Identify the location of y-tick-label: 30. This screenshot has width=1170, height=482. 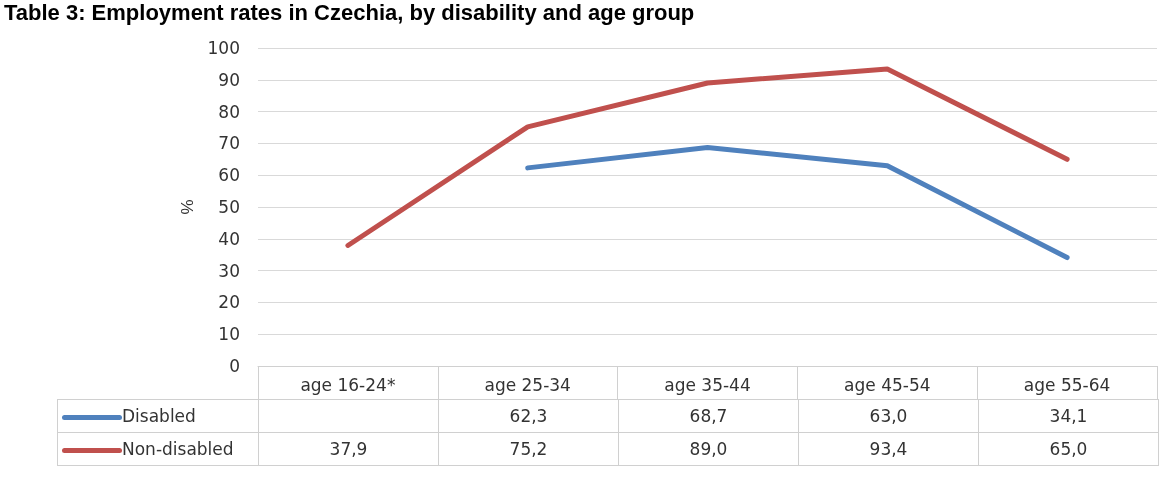
(229, 270).